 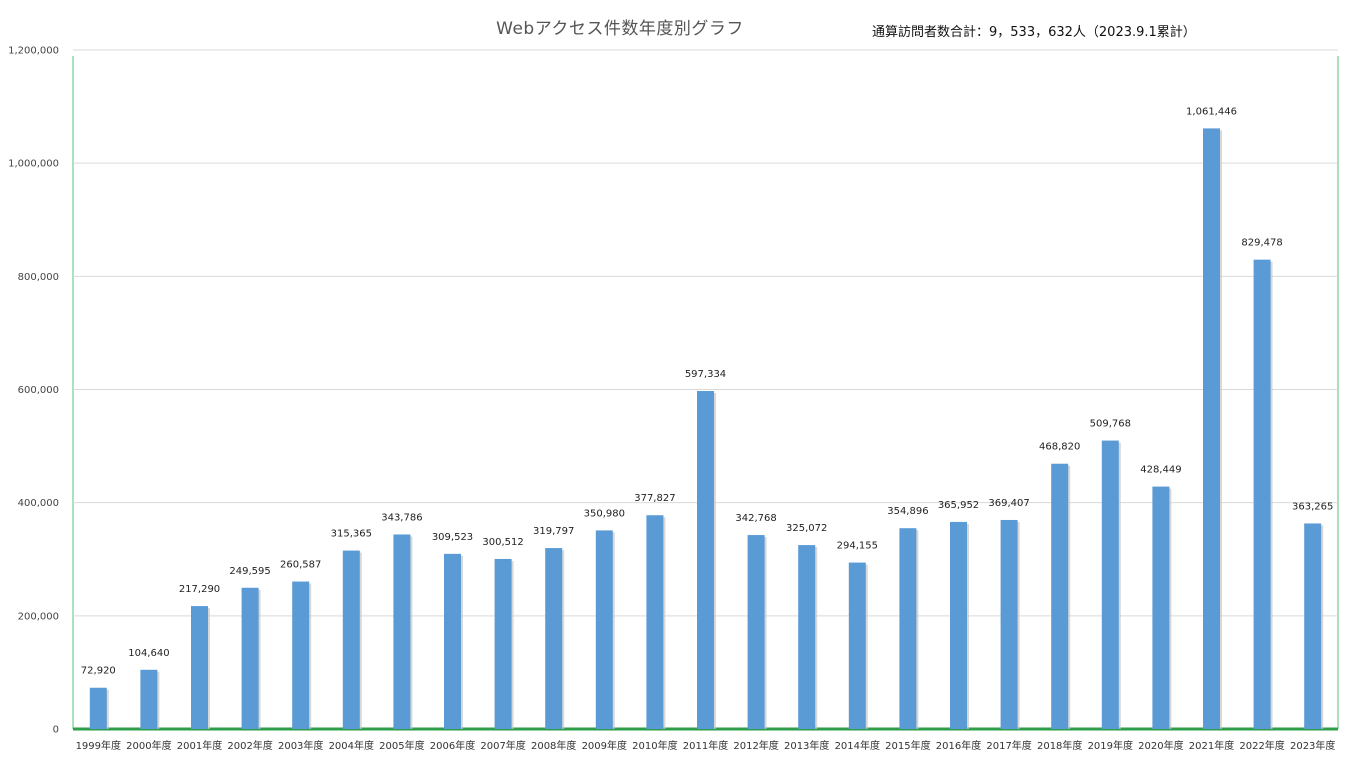 What do you see at coordinates (806, 528) in the screenshot?
I see `data-label: 325,072` at bounding box center [806, 528].